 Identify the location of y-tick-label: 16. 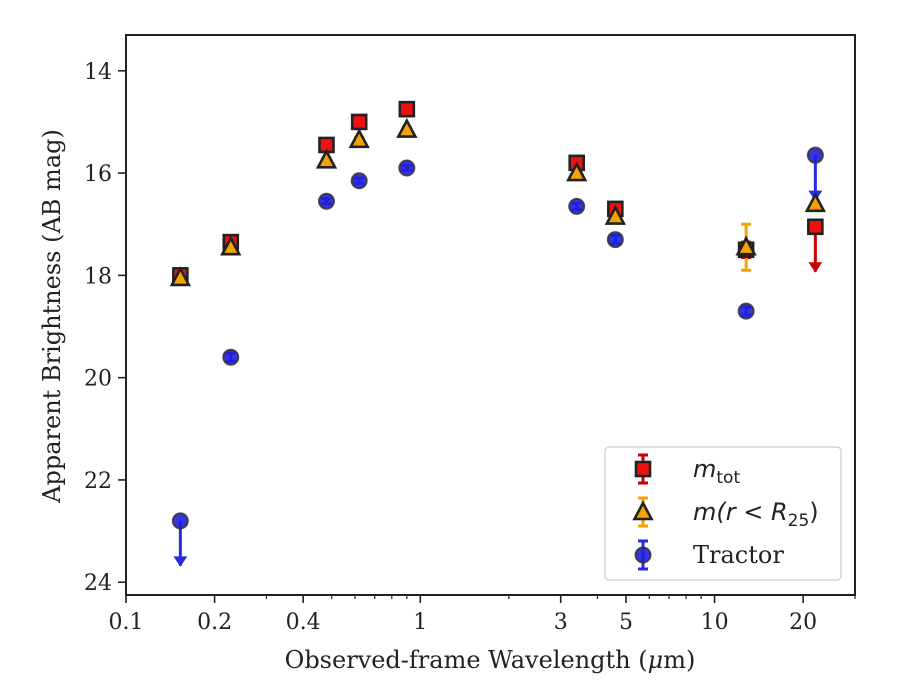
(98, 174).